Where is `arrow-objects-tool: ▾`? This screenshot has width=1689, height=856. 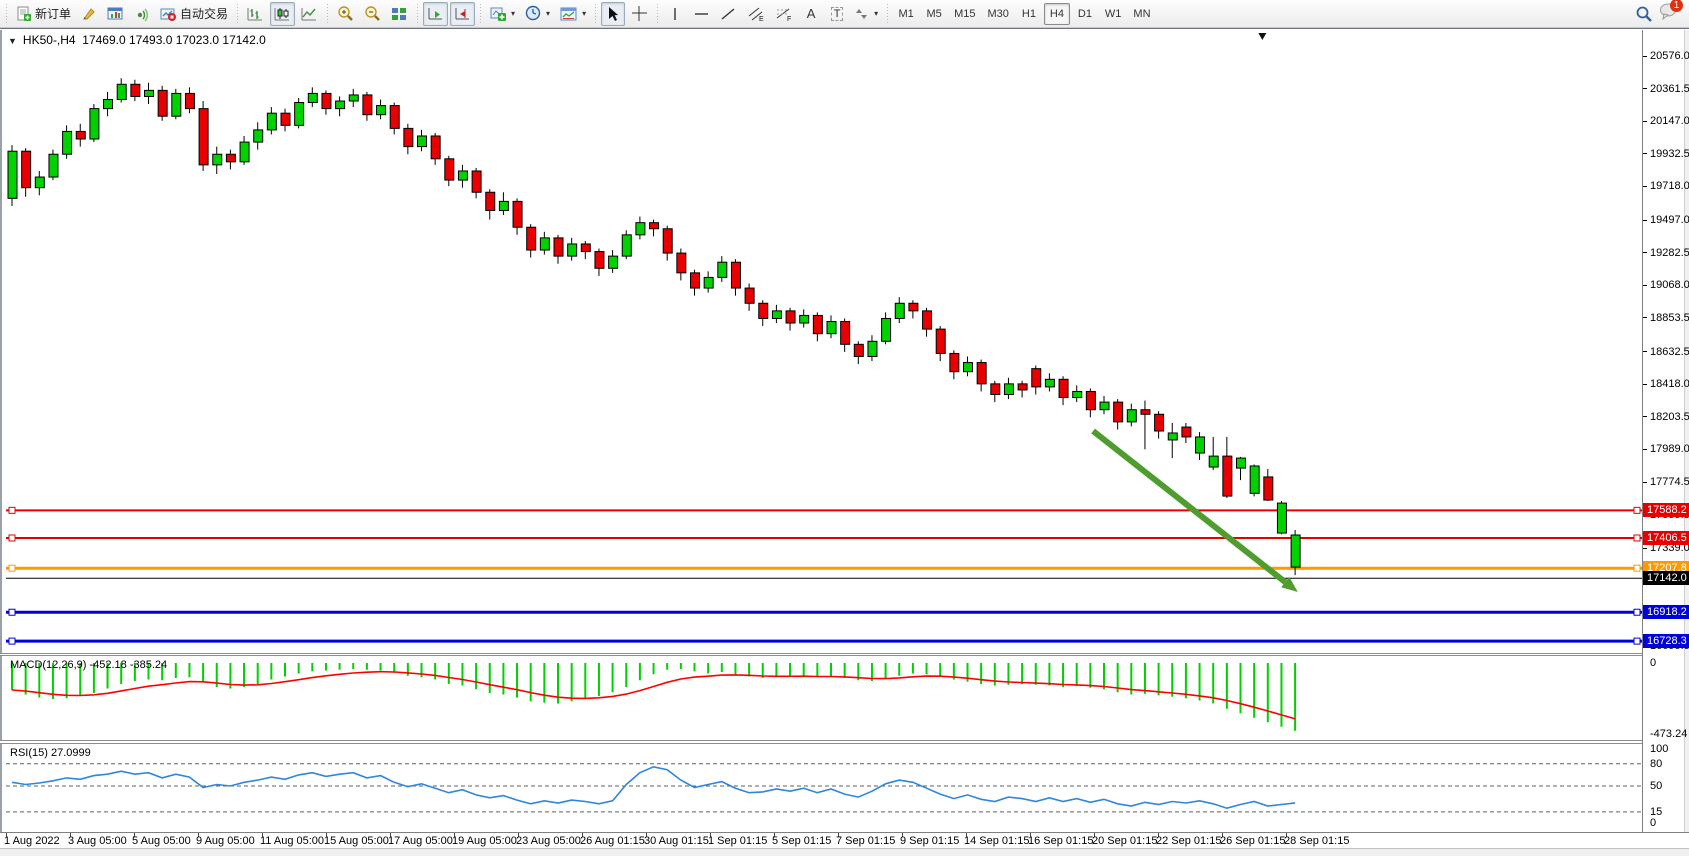 arrow-objects-tool: ▾ is located at coordinates (866, 14).